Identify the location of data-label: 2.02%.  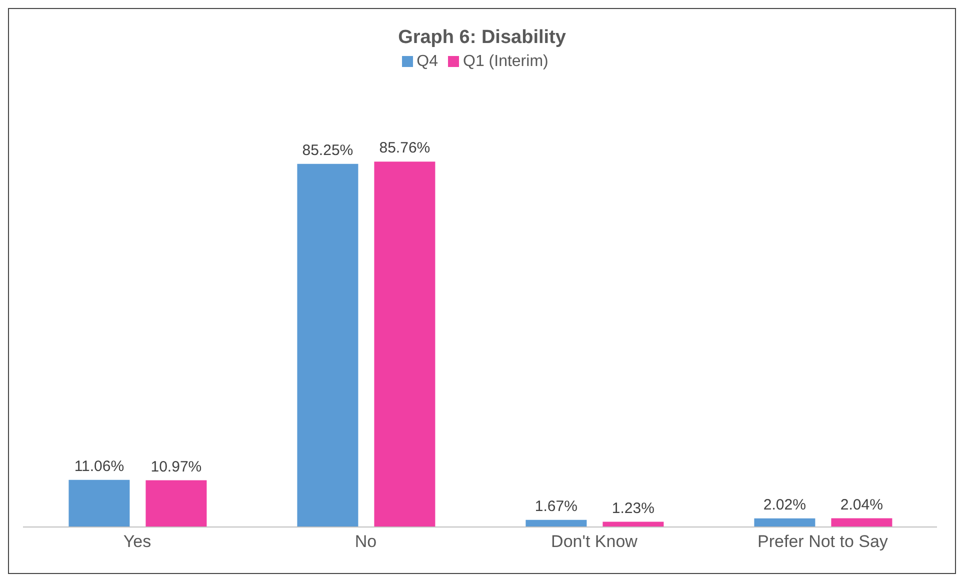
(784, 505).